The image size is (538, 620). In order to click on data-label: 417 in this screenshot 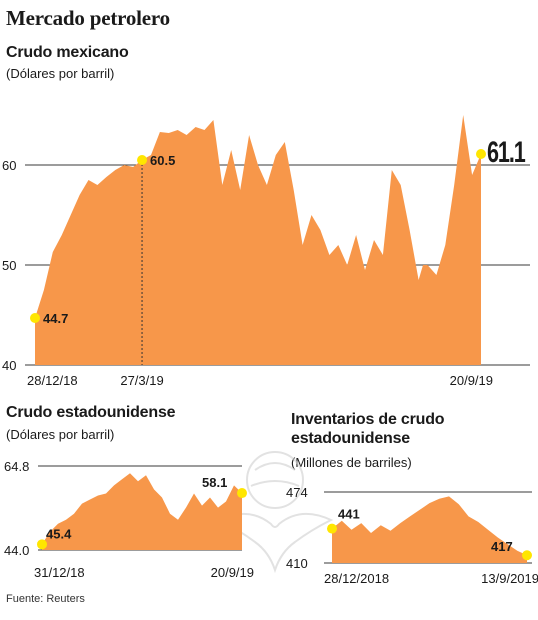, I will do `click(502, 546)`.